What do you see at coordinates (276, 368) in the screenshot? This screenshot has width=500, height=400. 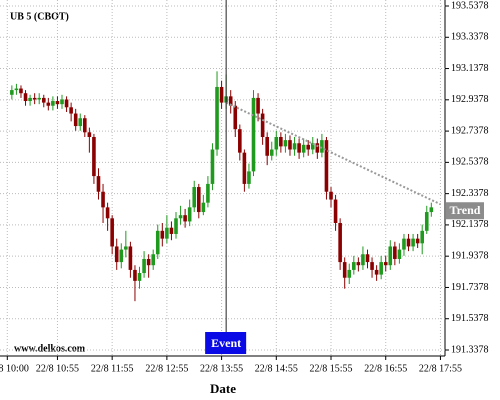 I see `x-tick-label: 22/8 14:55` at bounding box center [276, 368].